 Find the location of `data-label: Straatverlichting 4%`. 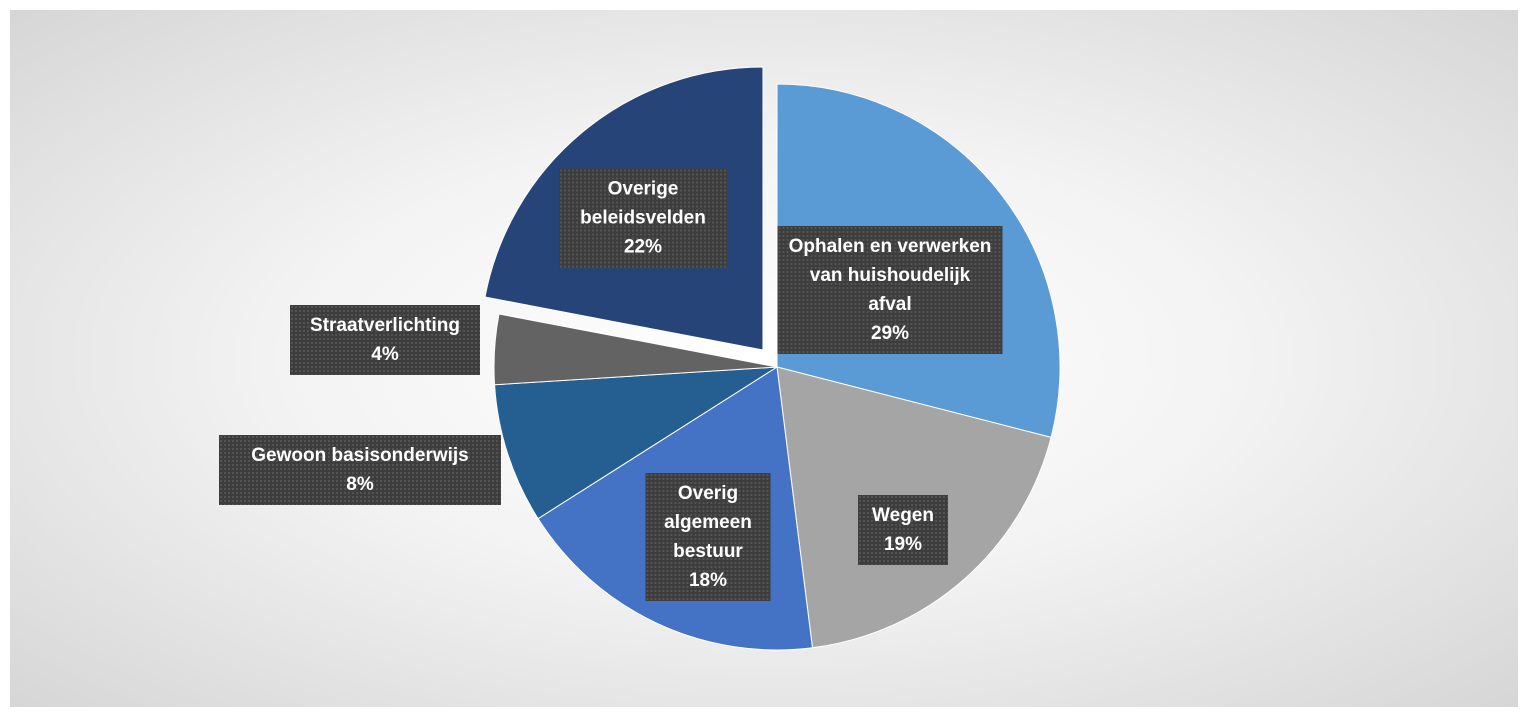

data-label: Straatverlichting 4% is located at coordinates (385, 340).